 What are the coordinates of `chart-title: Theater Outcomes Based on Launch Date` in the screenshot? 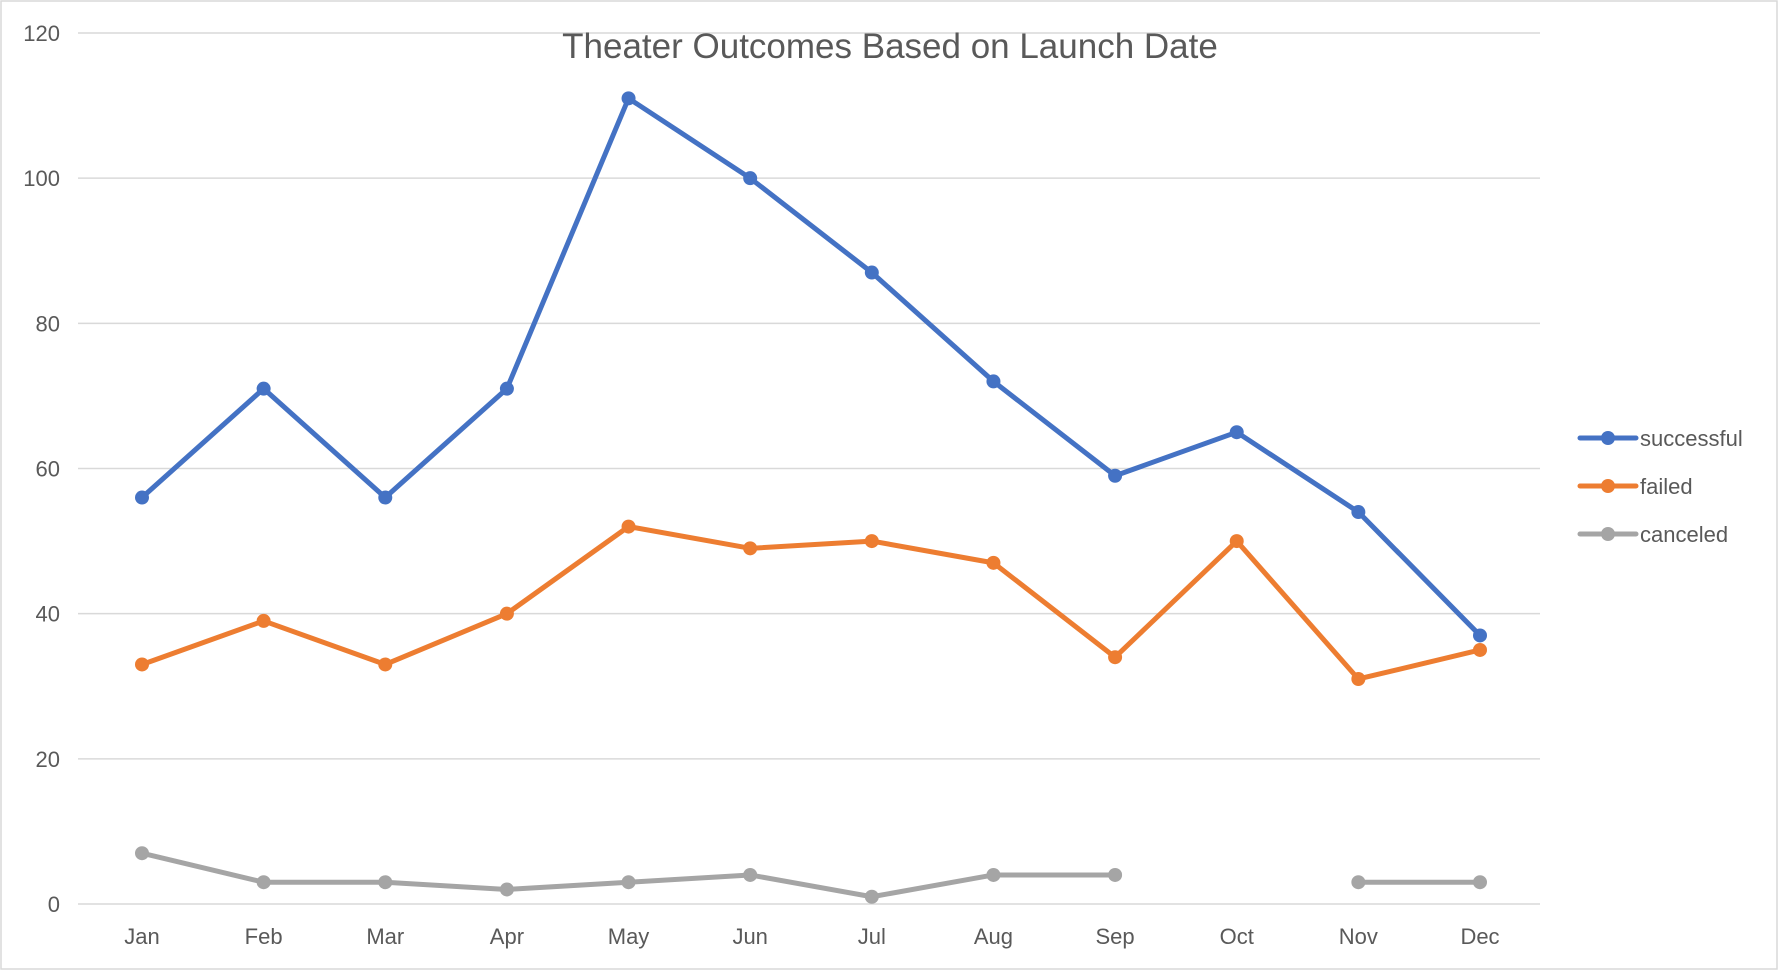 It's located at (890, 46).